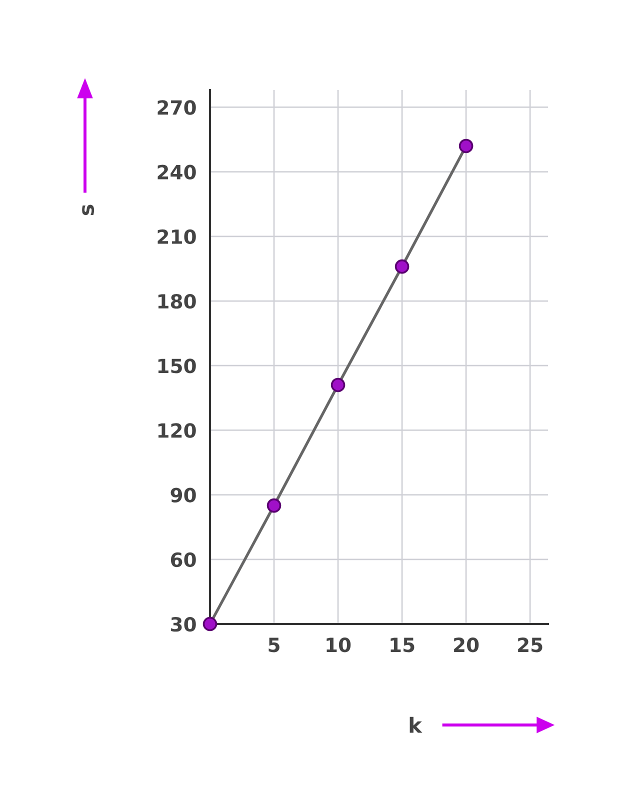  I want to click on x-tick-label: 5, so click(274, 645).